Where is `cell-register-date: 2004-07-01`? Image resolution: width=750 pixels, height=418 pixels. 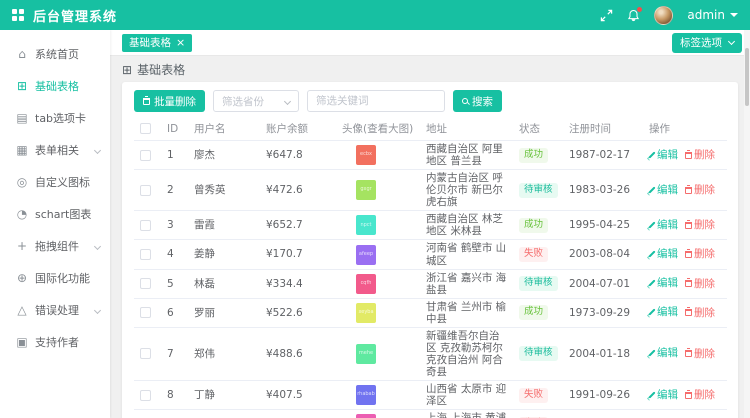
cell-register-date: 2004-07-01 is located at coordinates (603, 284).